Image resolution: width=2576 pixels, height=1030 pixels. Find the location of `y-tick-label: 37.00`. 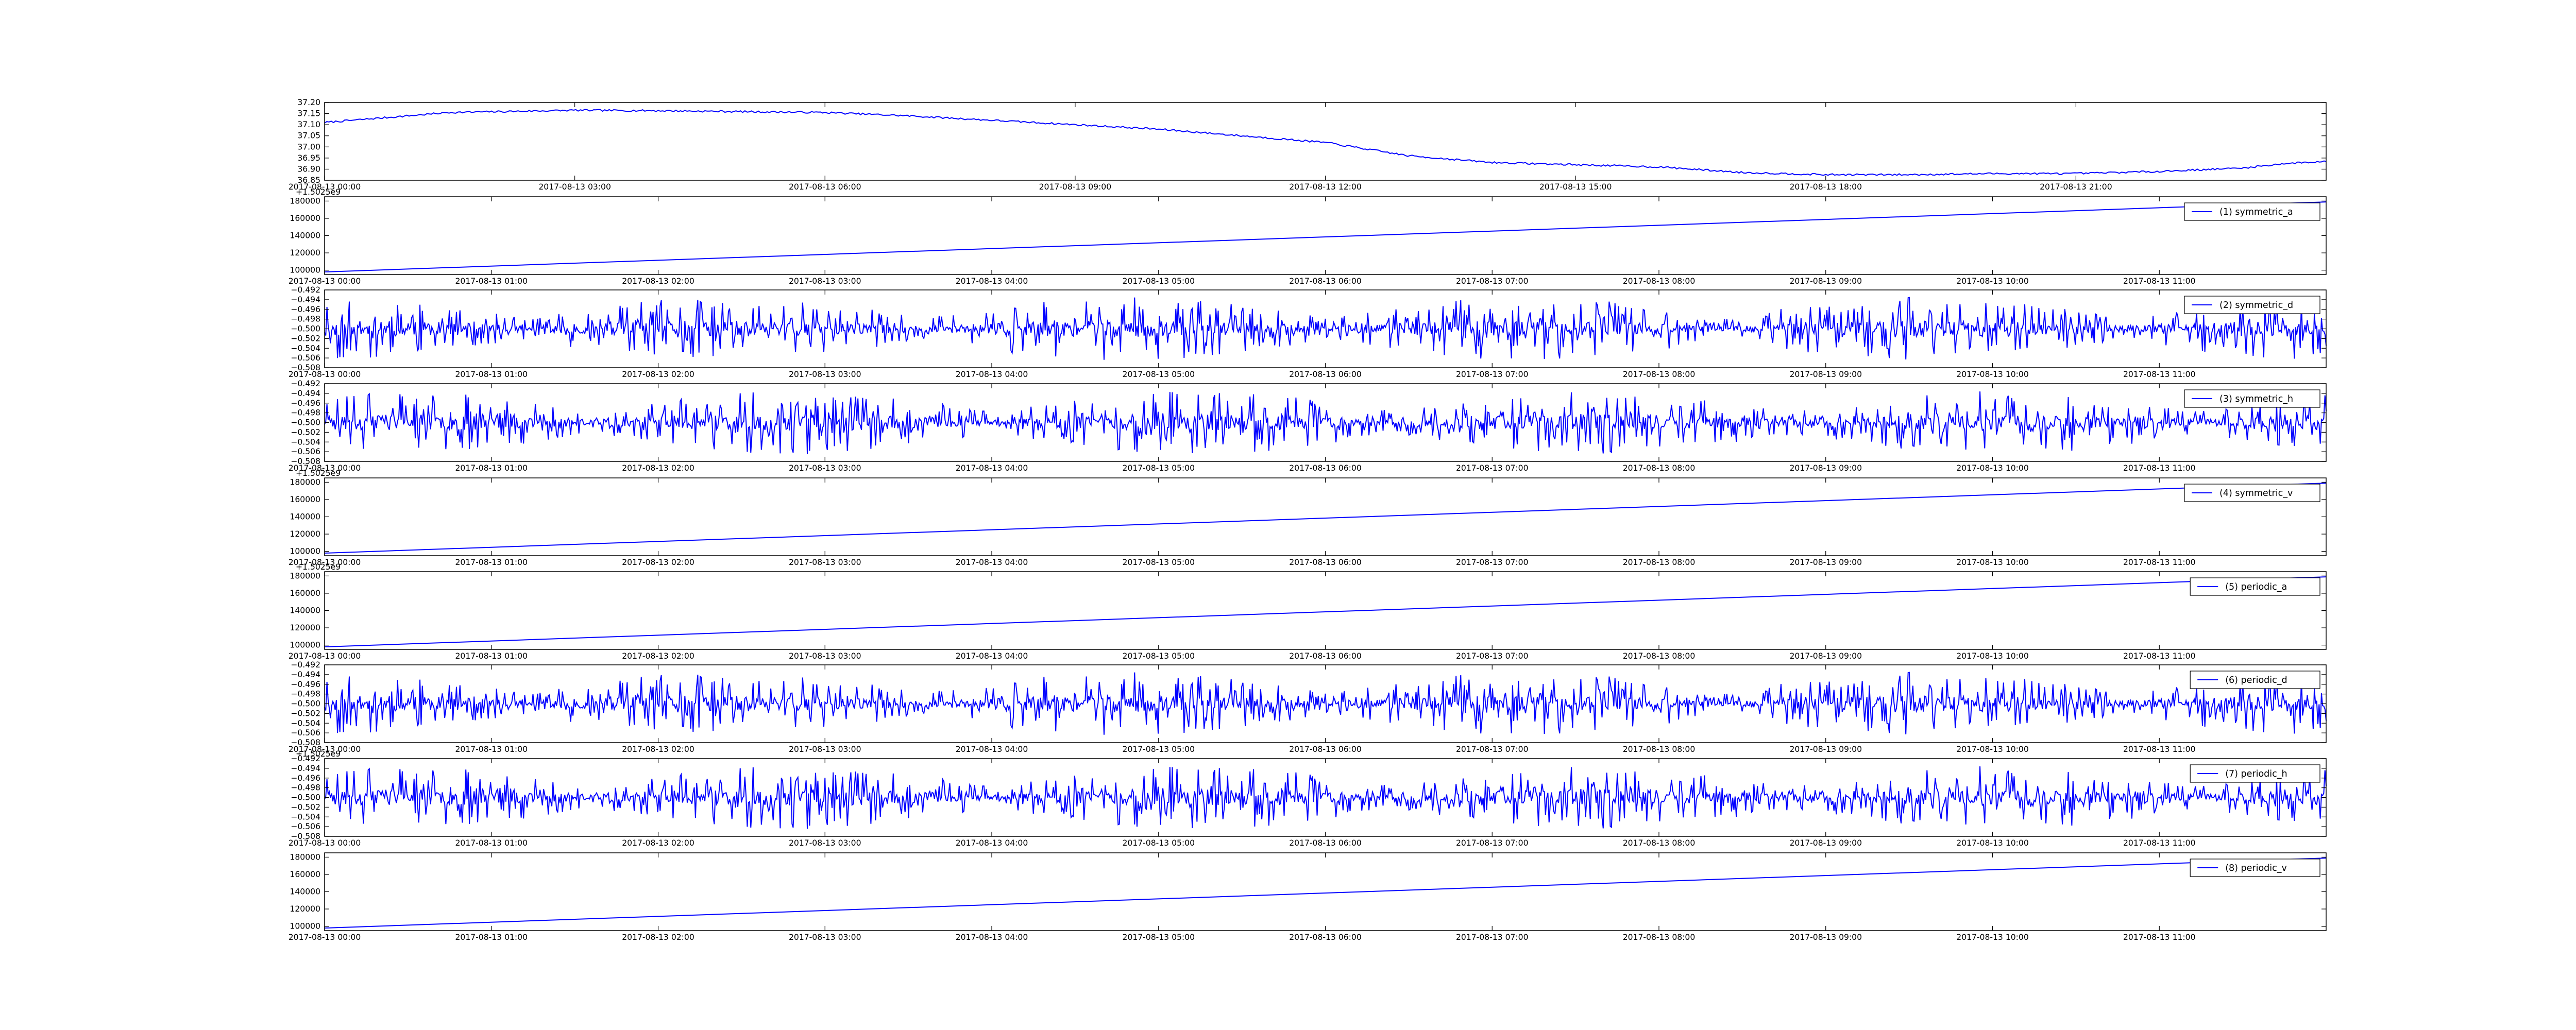

y-tick-label: 37.00 is located at coordinates (308, 146).